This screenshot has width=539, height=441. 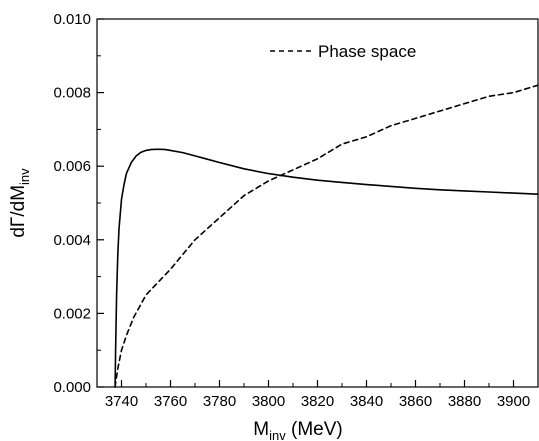 I want to click on y-tick-label: 0.002, so click(x=72, y=313).